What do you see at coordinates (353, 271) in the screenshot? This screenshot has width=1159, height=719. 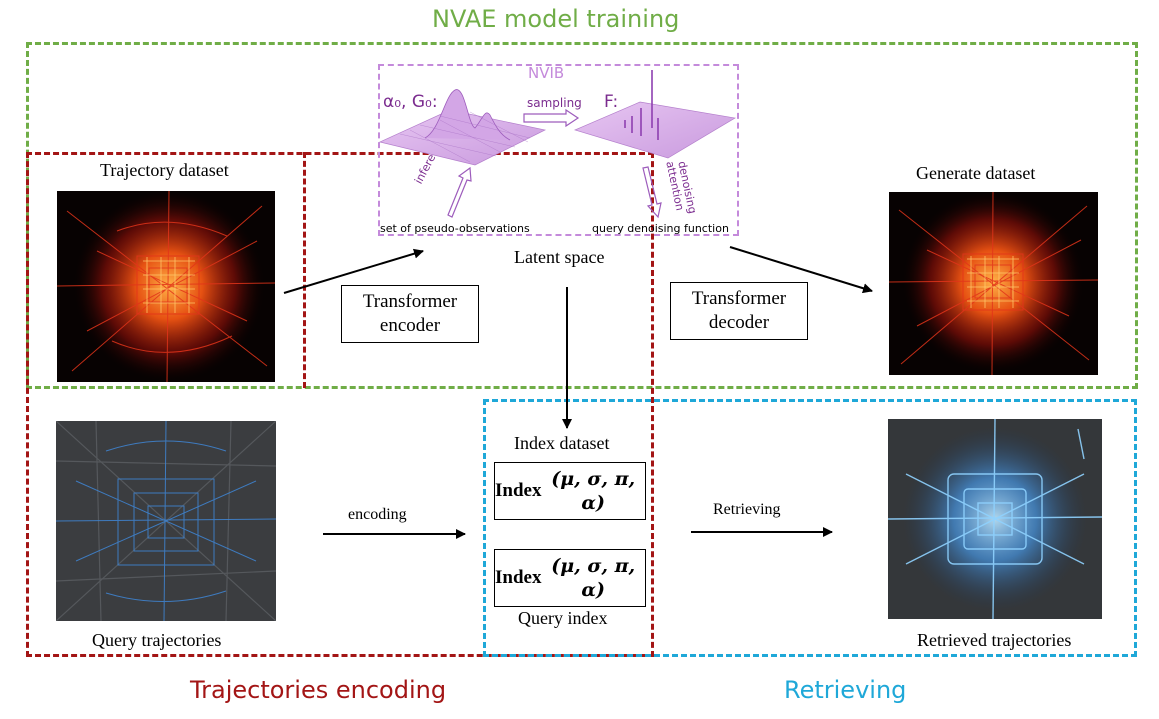 I see `dataset-to-latent-arrow` at bounding box center [353, 271].